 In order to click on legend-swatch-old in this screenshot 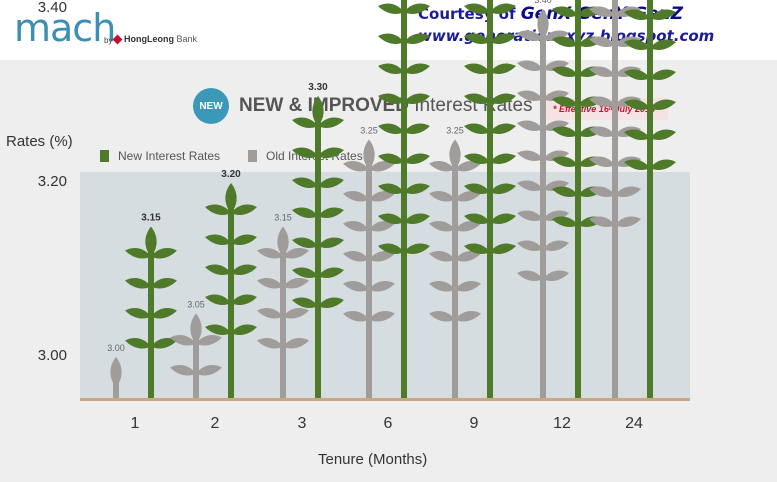, I will do `click(252, 156)`.